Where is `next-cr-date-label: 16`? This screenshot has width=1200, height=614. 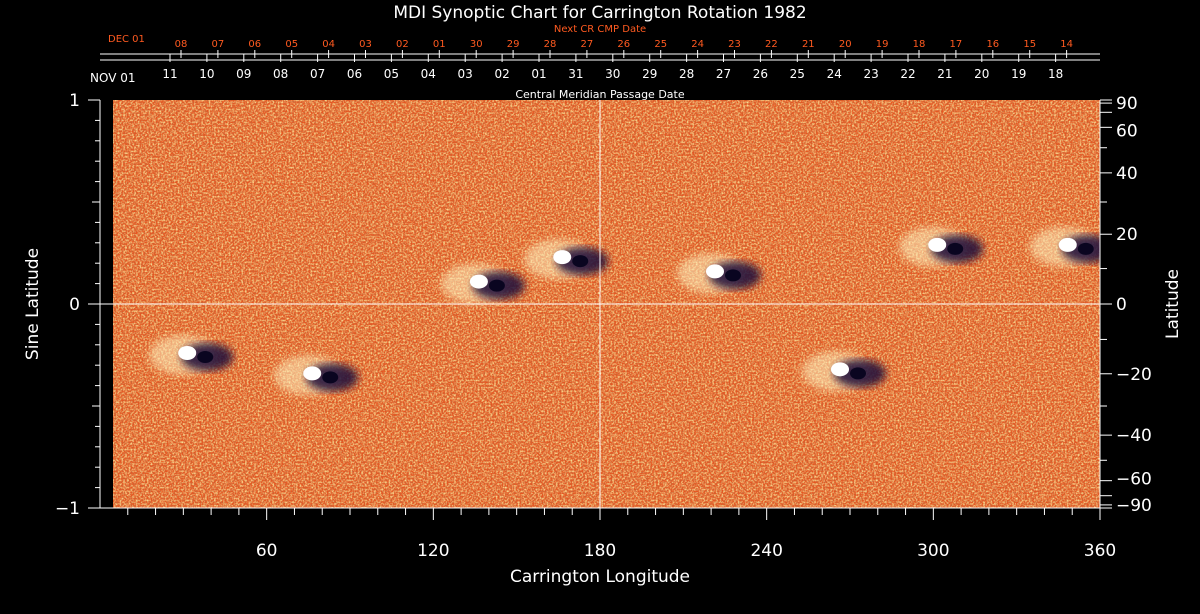 next-cr-date-label: 16 is located at coordinates (992, 44).